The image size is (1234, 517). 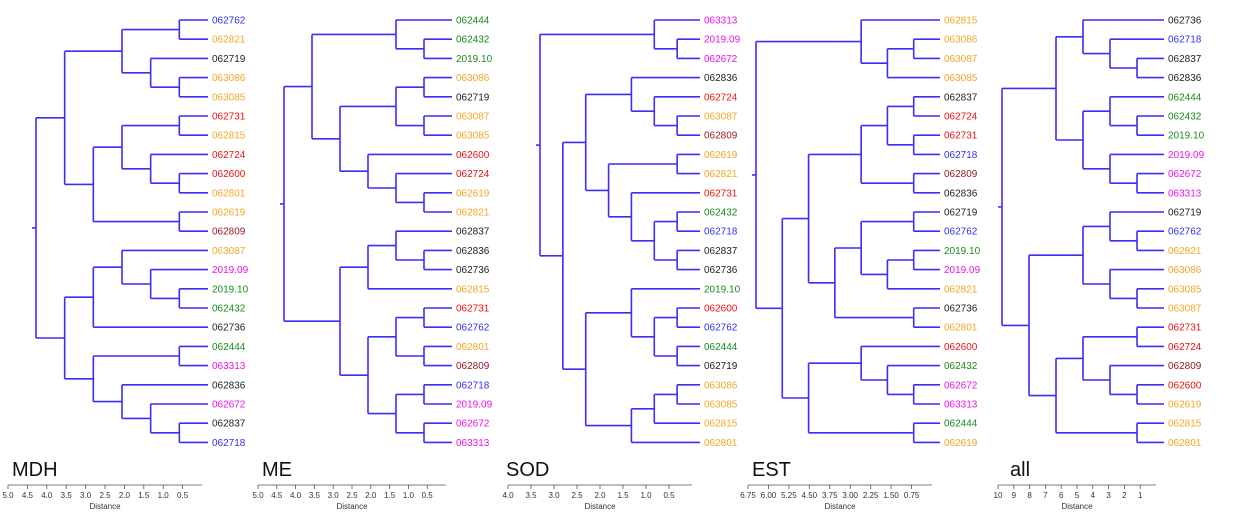 What do you see at coordinates (771, 470) in the screenshot?
I see `panel-title: EST` at bounding box center [771, 470].